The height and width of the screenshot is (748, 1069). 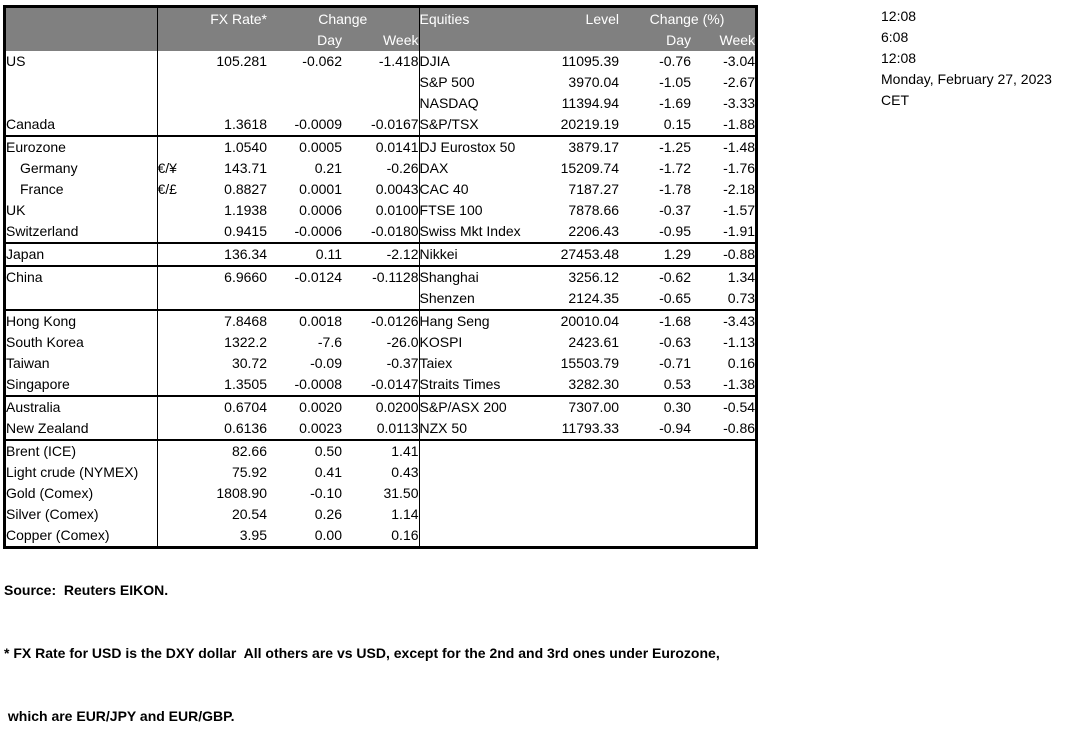 I want to click on equity-name: DJ Eurostox 50, so click(x=480, y=147).